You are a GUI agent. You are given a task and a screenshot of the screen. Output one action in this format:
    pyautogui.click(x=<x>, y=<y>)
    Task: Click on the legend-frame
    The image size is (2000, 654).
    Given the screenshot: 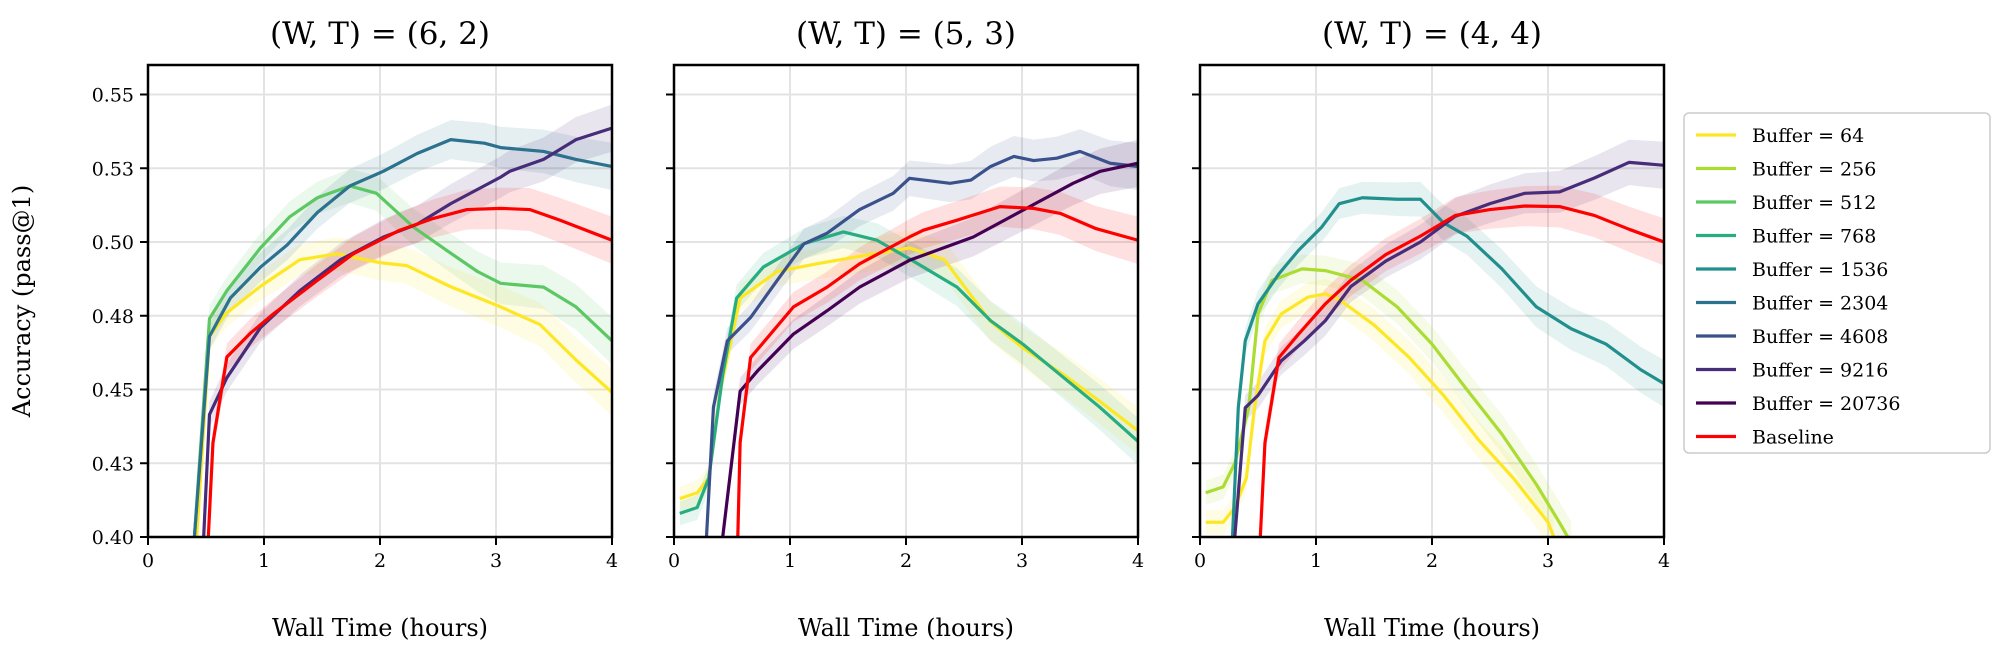 What is the action you would take?
    pyautogui.click(x=1837, y=283)
    